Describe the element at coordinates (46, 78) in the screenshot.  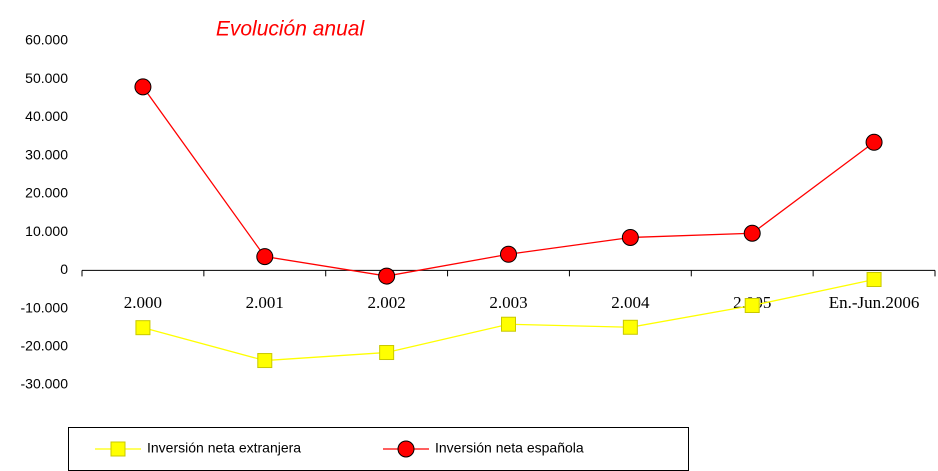
I see `y-tick-label: 50.000` at that location.